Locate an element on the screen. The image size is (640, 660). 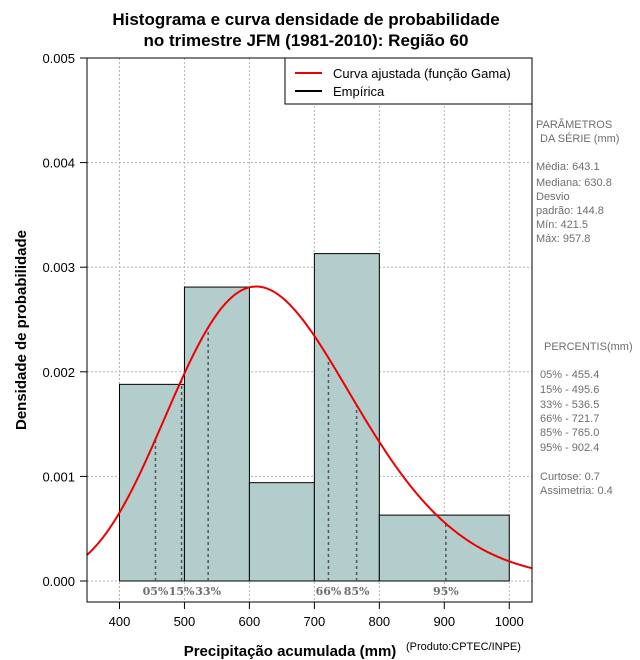
percentile-label: 66% is located at coordinates (329, 591).